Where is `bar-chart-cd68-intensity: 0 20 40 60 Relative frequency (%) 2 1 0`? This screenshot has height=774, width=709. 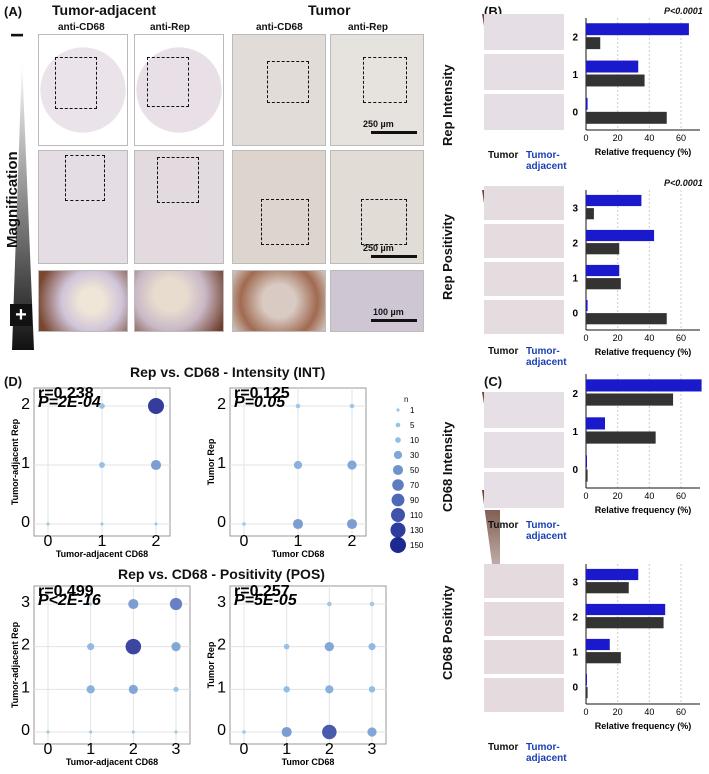
bar-chart-cd68-intensity: 0 20 40 60 Relative frequency (%) 2 1 0 is located at coordinates (637, 444).